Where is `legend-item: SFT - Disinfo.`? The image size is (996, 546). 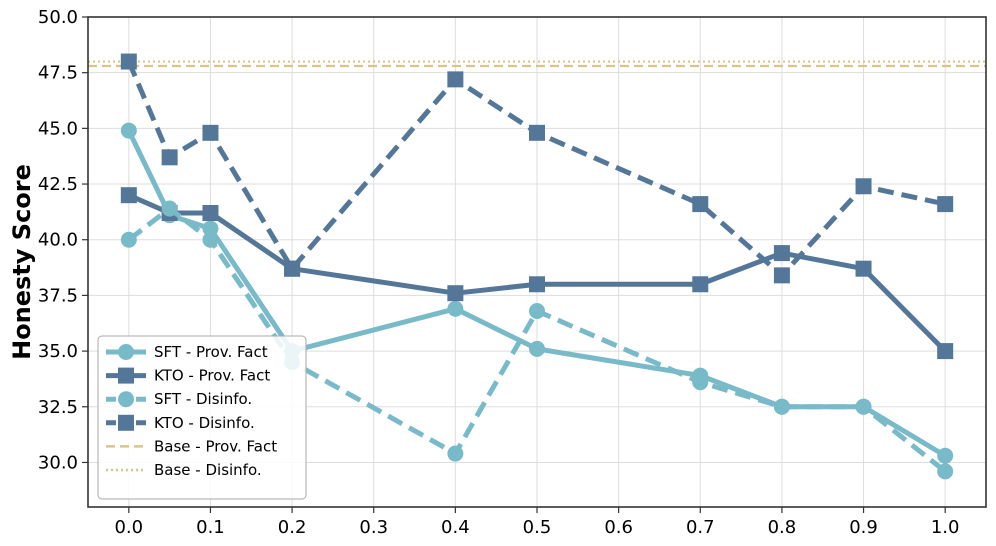
legend-item: SFT - Disinfo. is located at coordinates (179, 399).